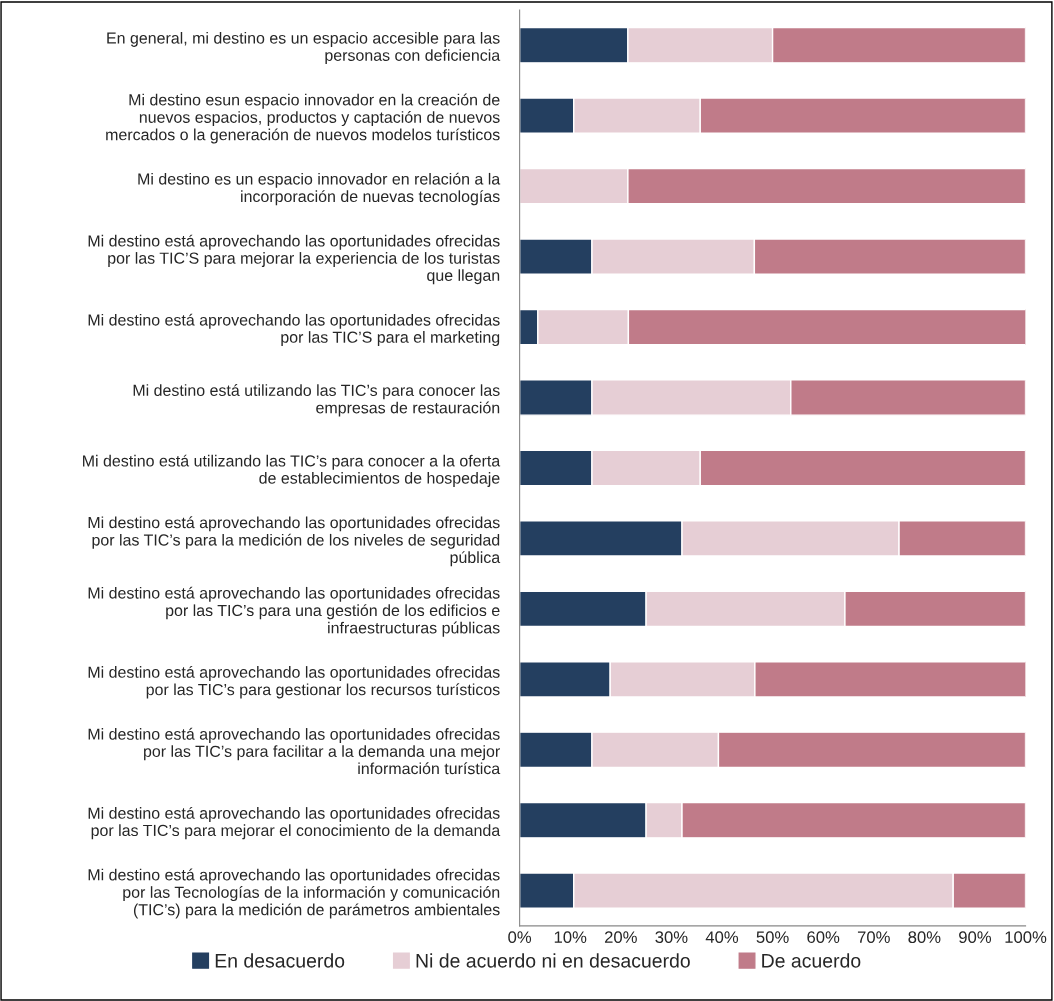 This screenshot has height=1001, width=1054. What do you see at coordinates (294, 611) in the screenshot?
I see `y-tick-label: Mi destino está aprovechando las oportunidades ofrecidas por las TIC’s para una gestión de los edificios e infraestructuras públicas` at bounding box center [294, 611].